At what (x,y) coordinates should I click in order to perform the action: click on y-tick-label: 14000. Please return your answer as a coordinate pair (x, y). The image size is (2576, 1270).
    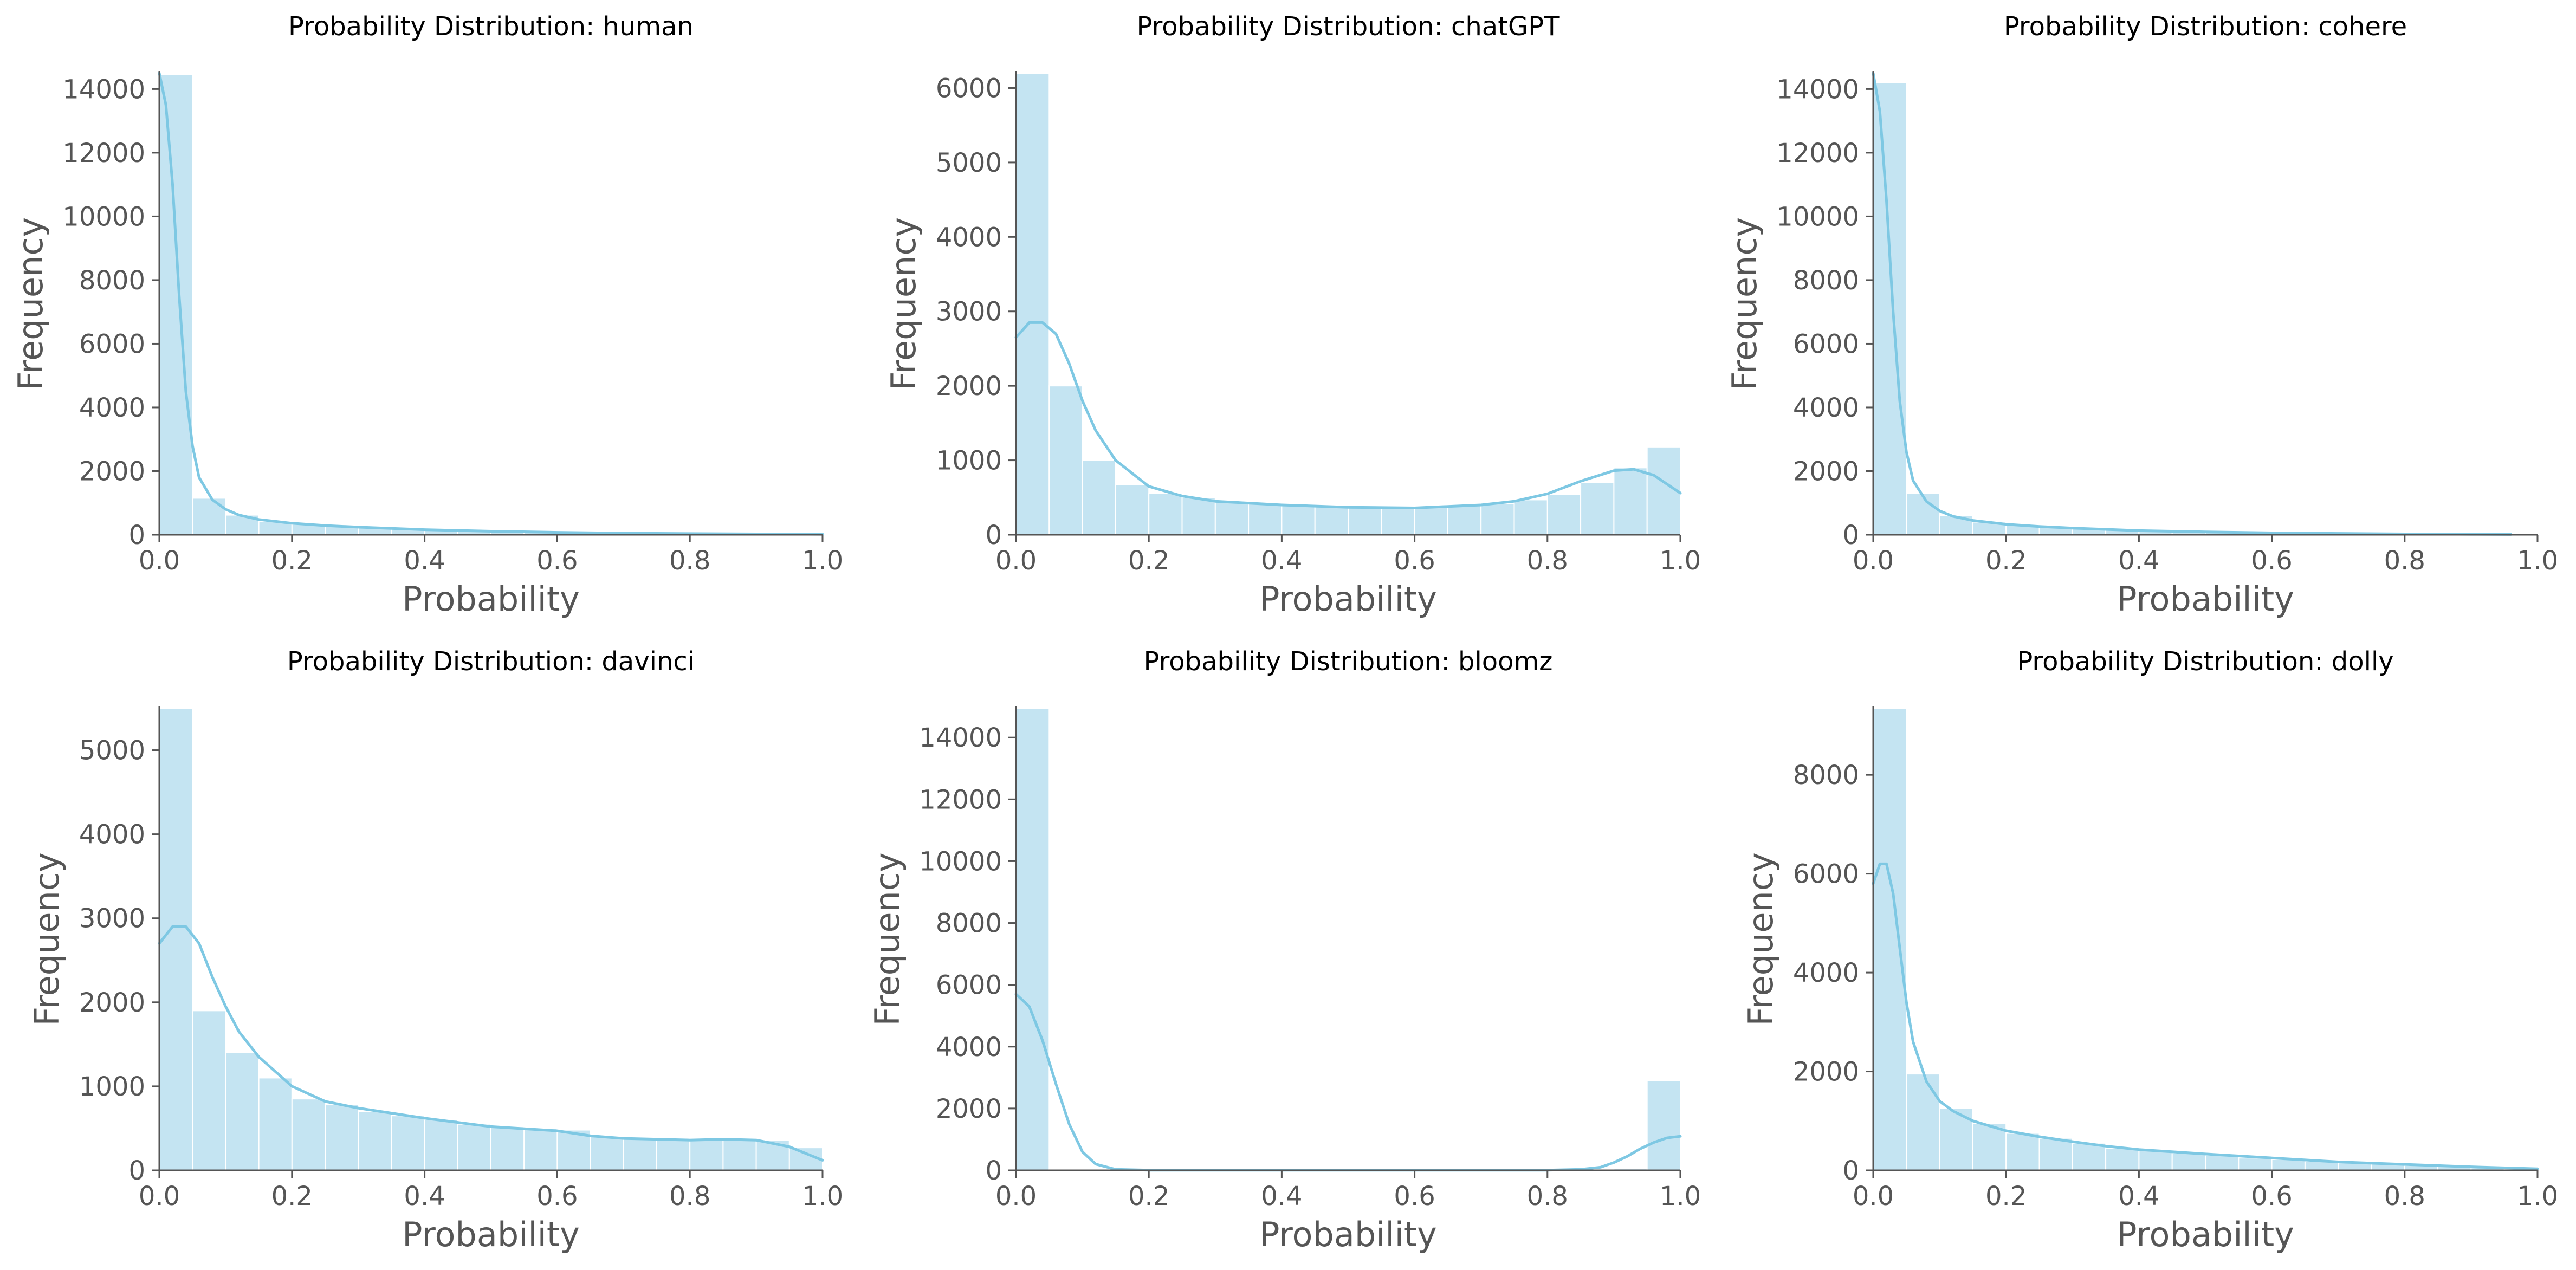
    Looking at the image, I should click on (1817, 89).